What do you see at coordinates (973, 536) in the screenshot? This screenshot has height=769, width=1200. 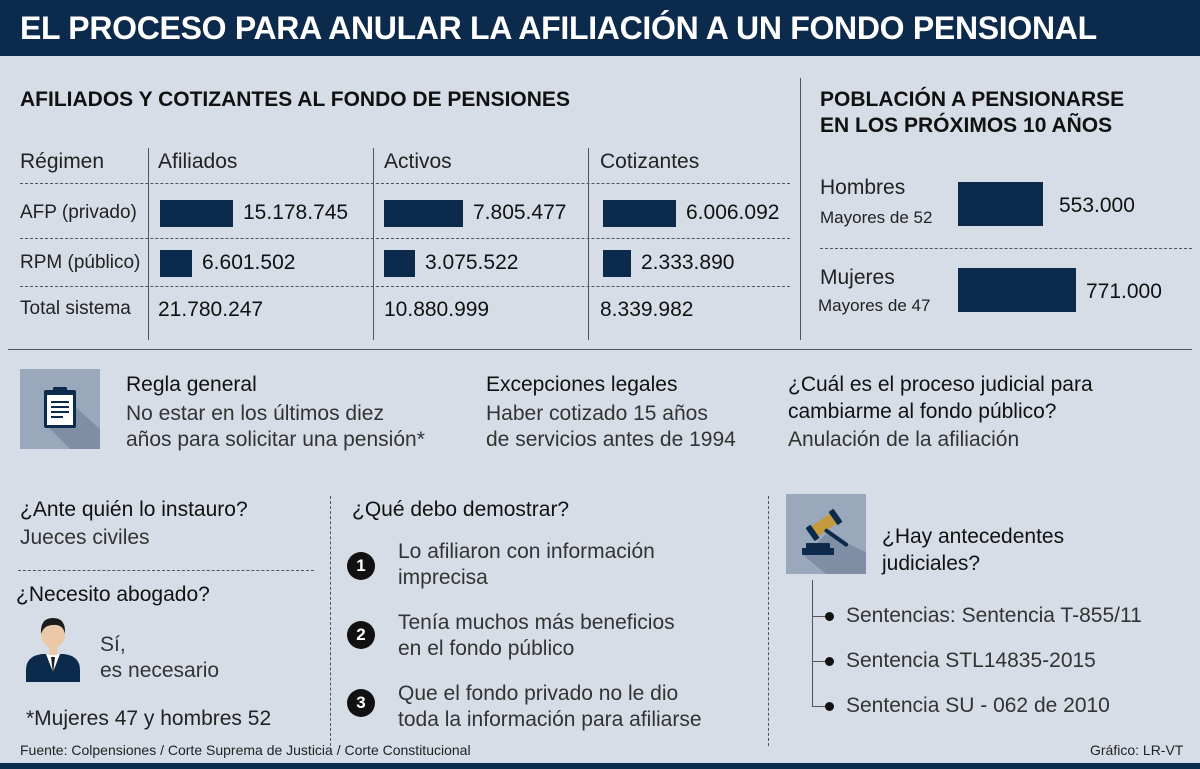 I see `antecedentes-question-line-1: ¿Hay antecedentes` at bounding box center [973, 536].